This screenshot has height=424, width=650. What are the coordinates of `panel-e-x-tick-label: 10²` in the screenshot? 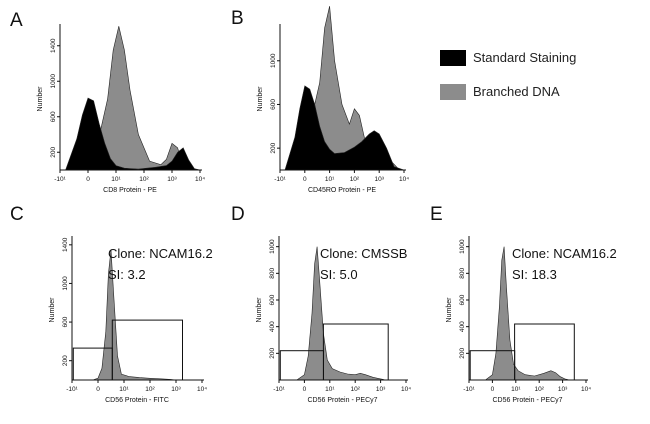 It's located at (539, 389).